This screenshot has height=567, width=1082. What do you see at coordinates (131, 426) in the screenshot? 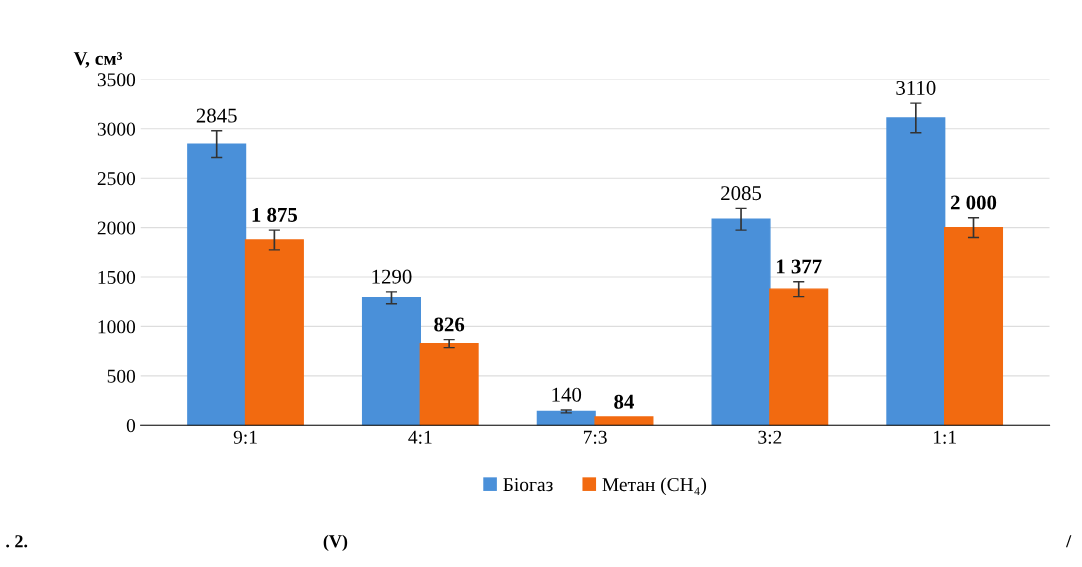
I see `y-tick-label: 0` at bounding box center [131, 426].